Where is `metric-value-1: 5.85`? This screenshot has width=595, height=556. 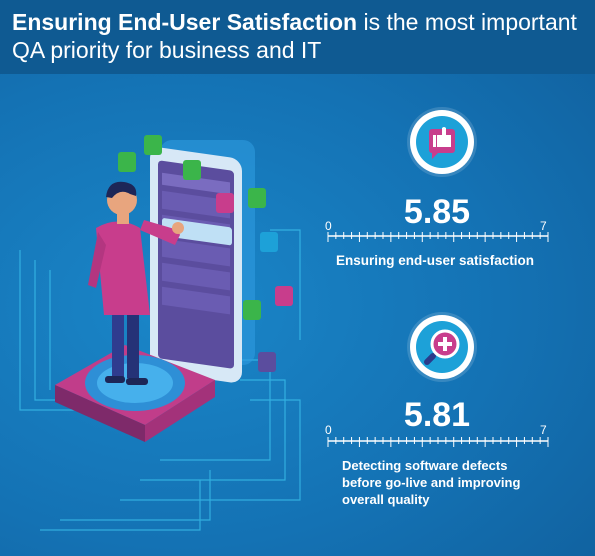 metric-value-1: 5.85 is located at coordinates (437, 212).